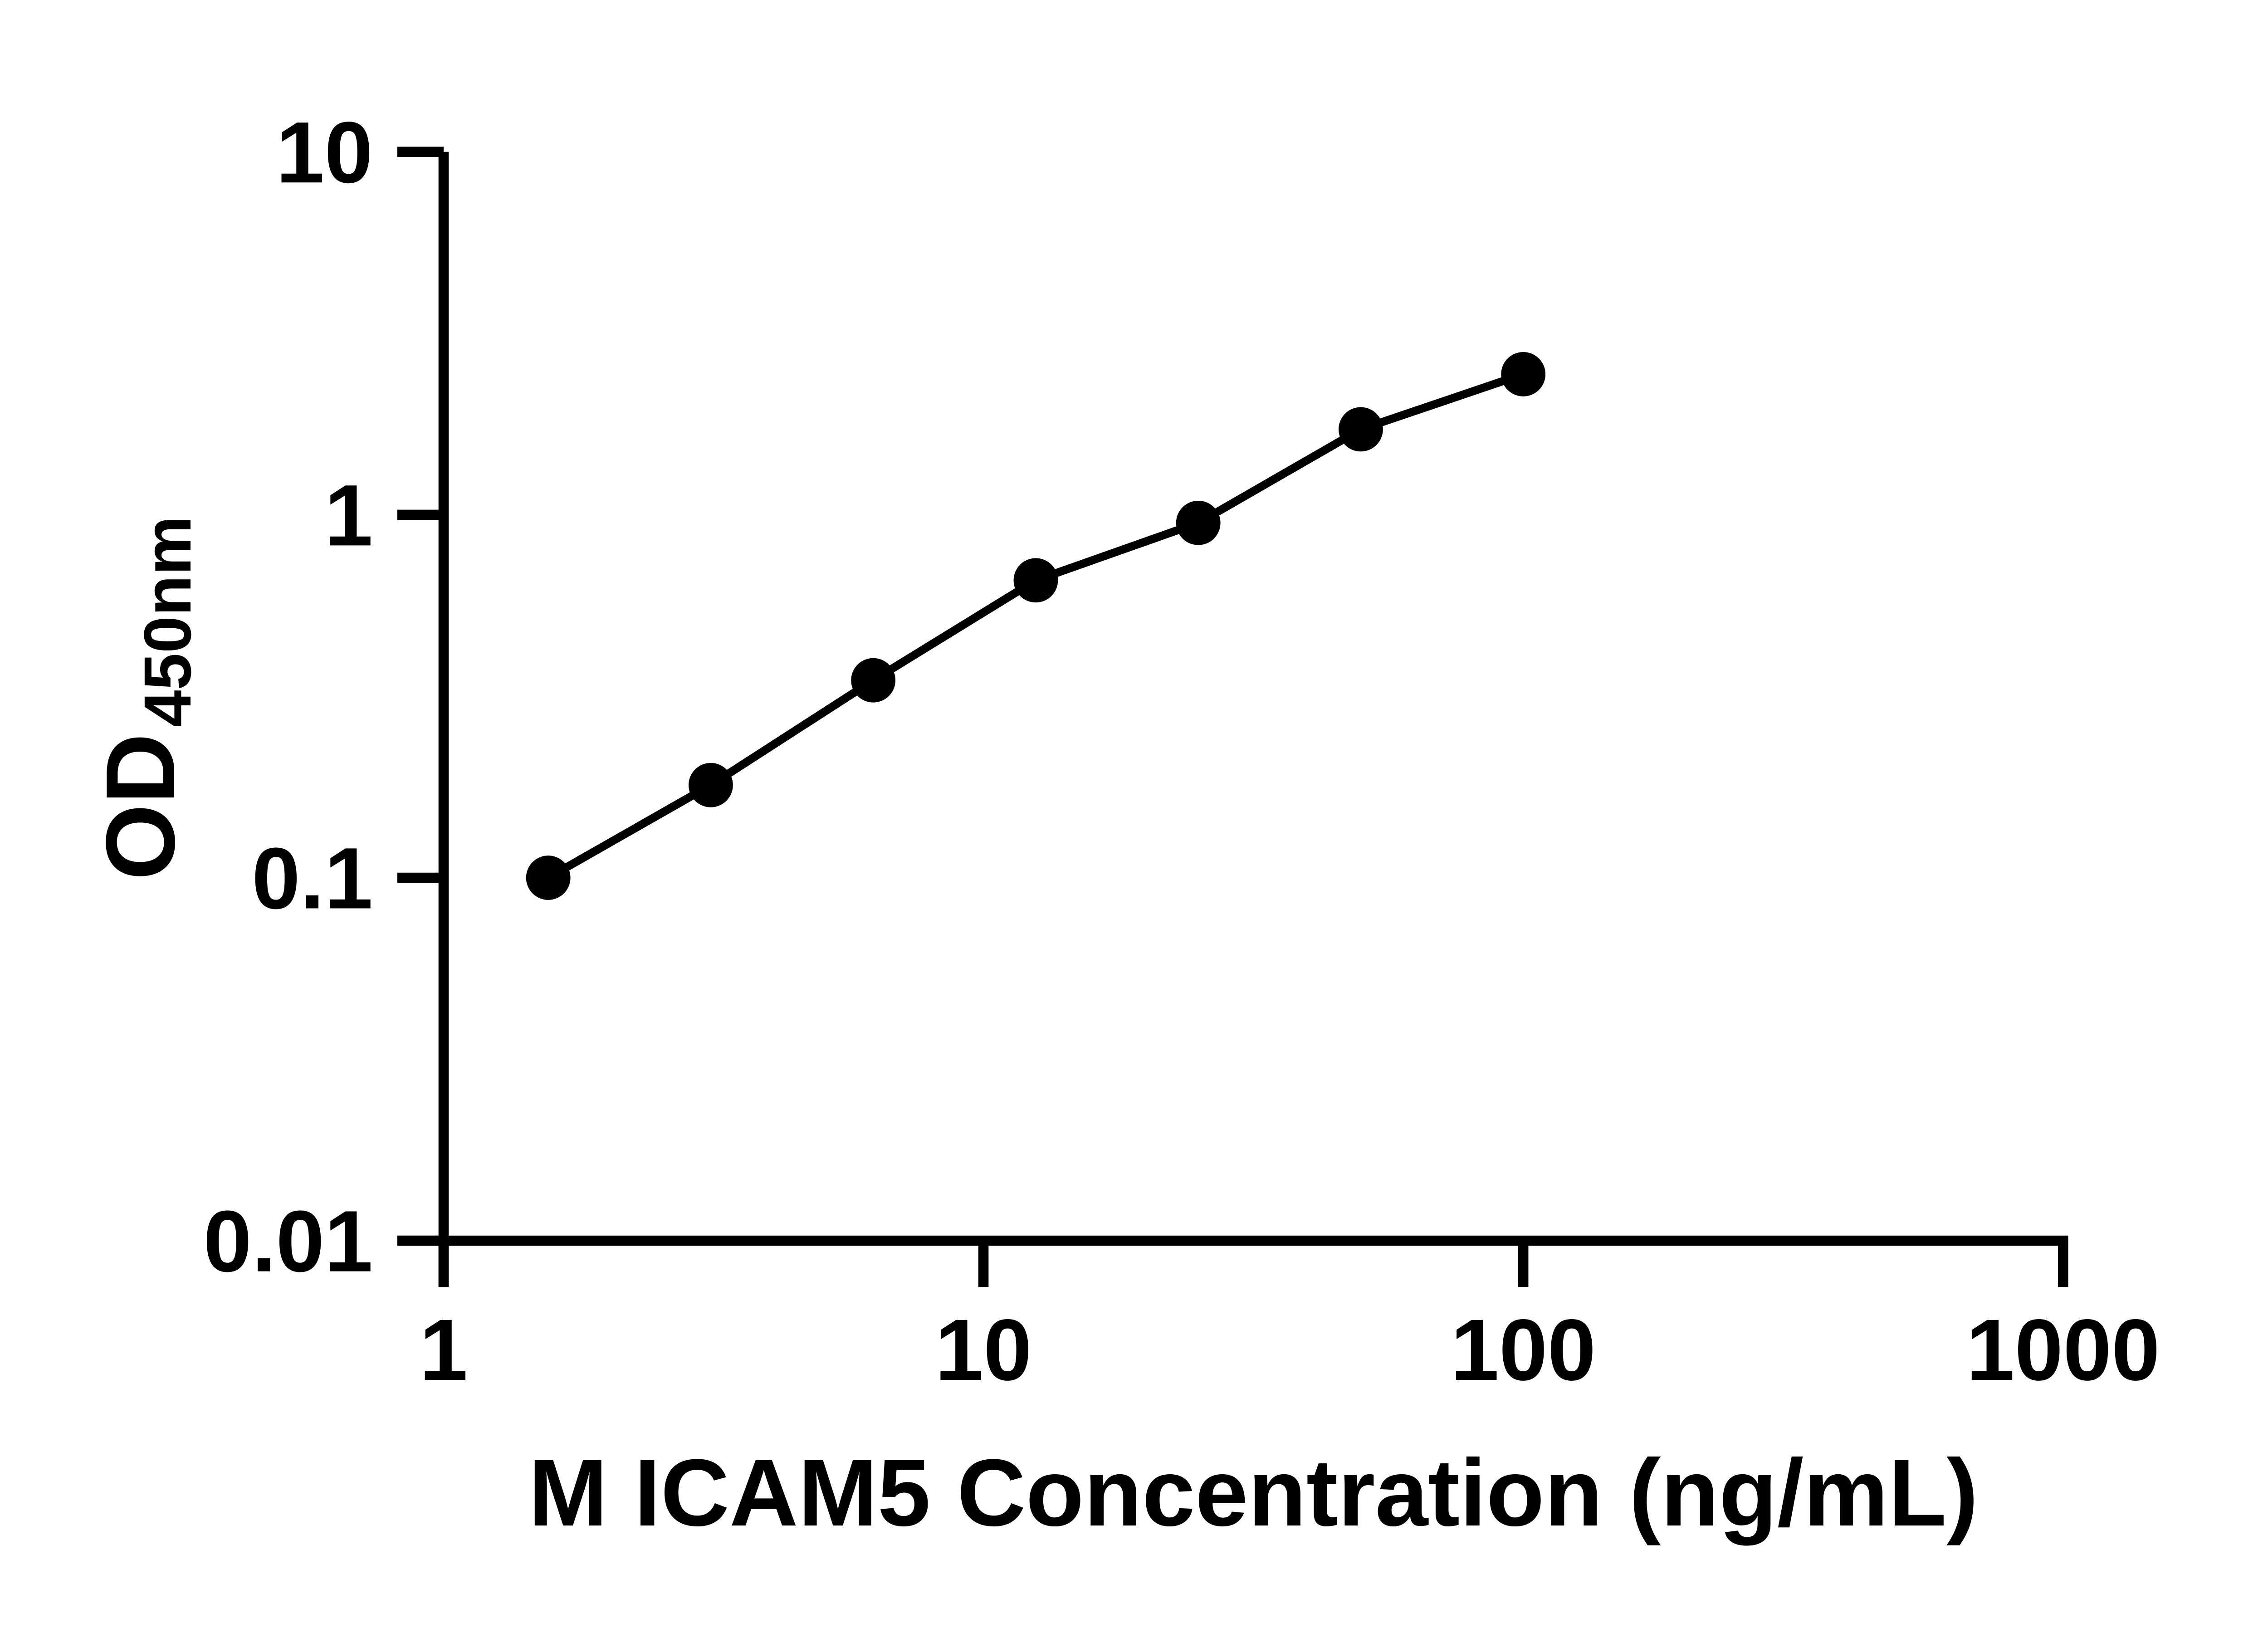 The height and width of the screenshot is (1633, 2268). I want to click on series-connecting-line, so click(1036, 625).